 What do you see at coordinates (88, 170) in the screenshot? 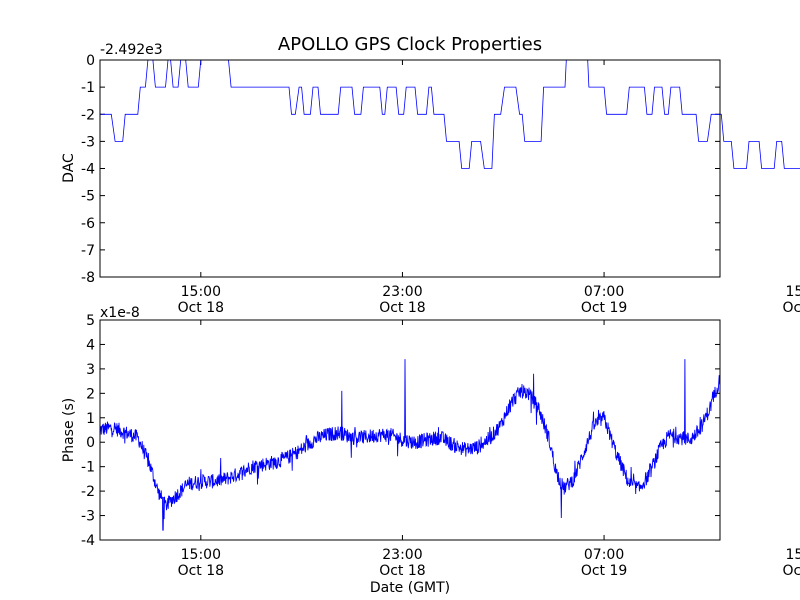
I see `dac-ytick-label: -4` at bounding box center [88, 170].